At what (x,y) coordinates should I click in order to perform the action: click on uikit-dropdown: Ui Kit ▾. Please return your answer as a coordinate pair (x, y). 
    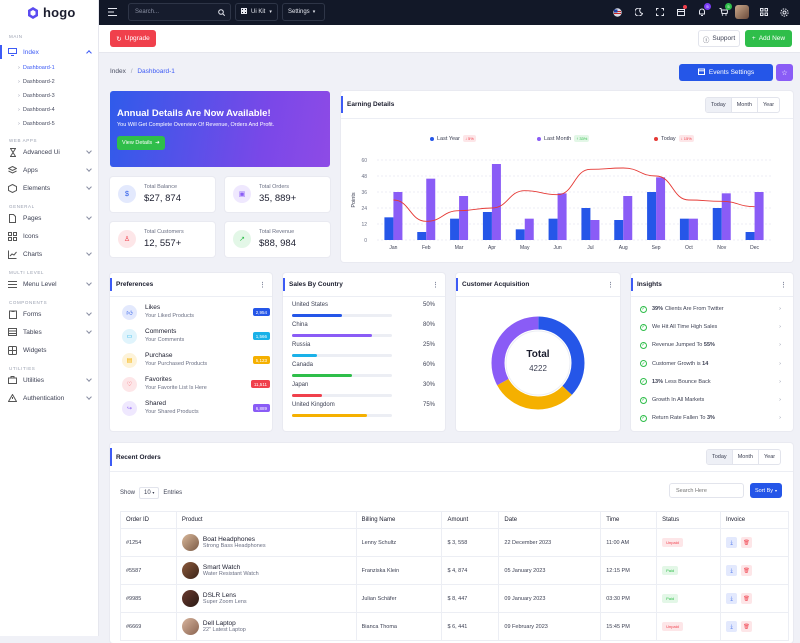
    Looking at the image, I should click on (256, 12).